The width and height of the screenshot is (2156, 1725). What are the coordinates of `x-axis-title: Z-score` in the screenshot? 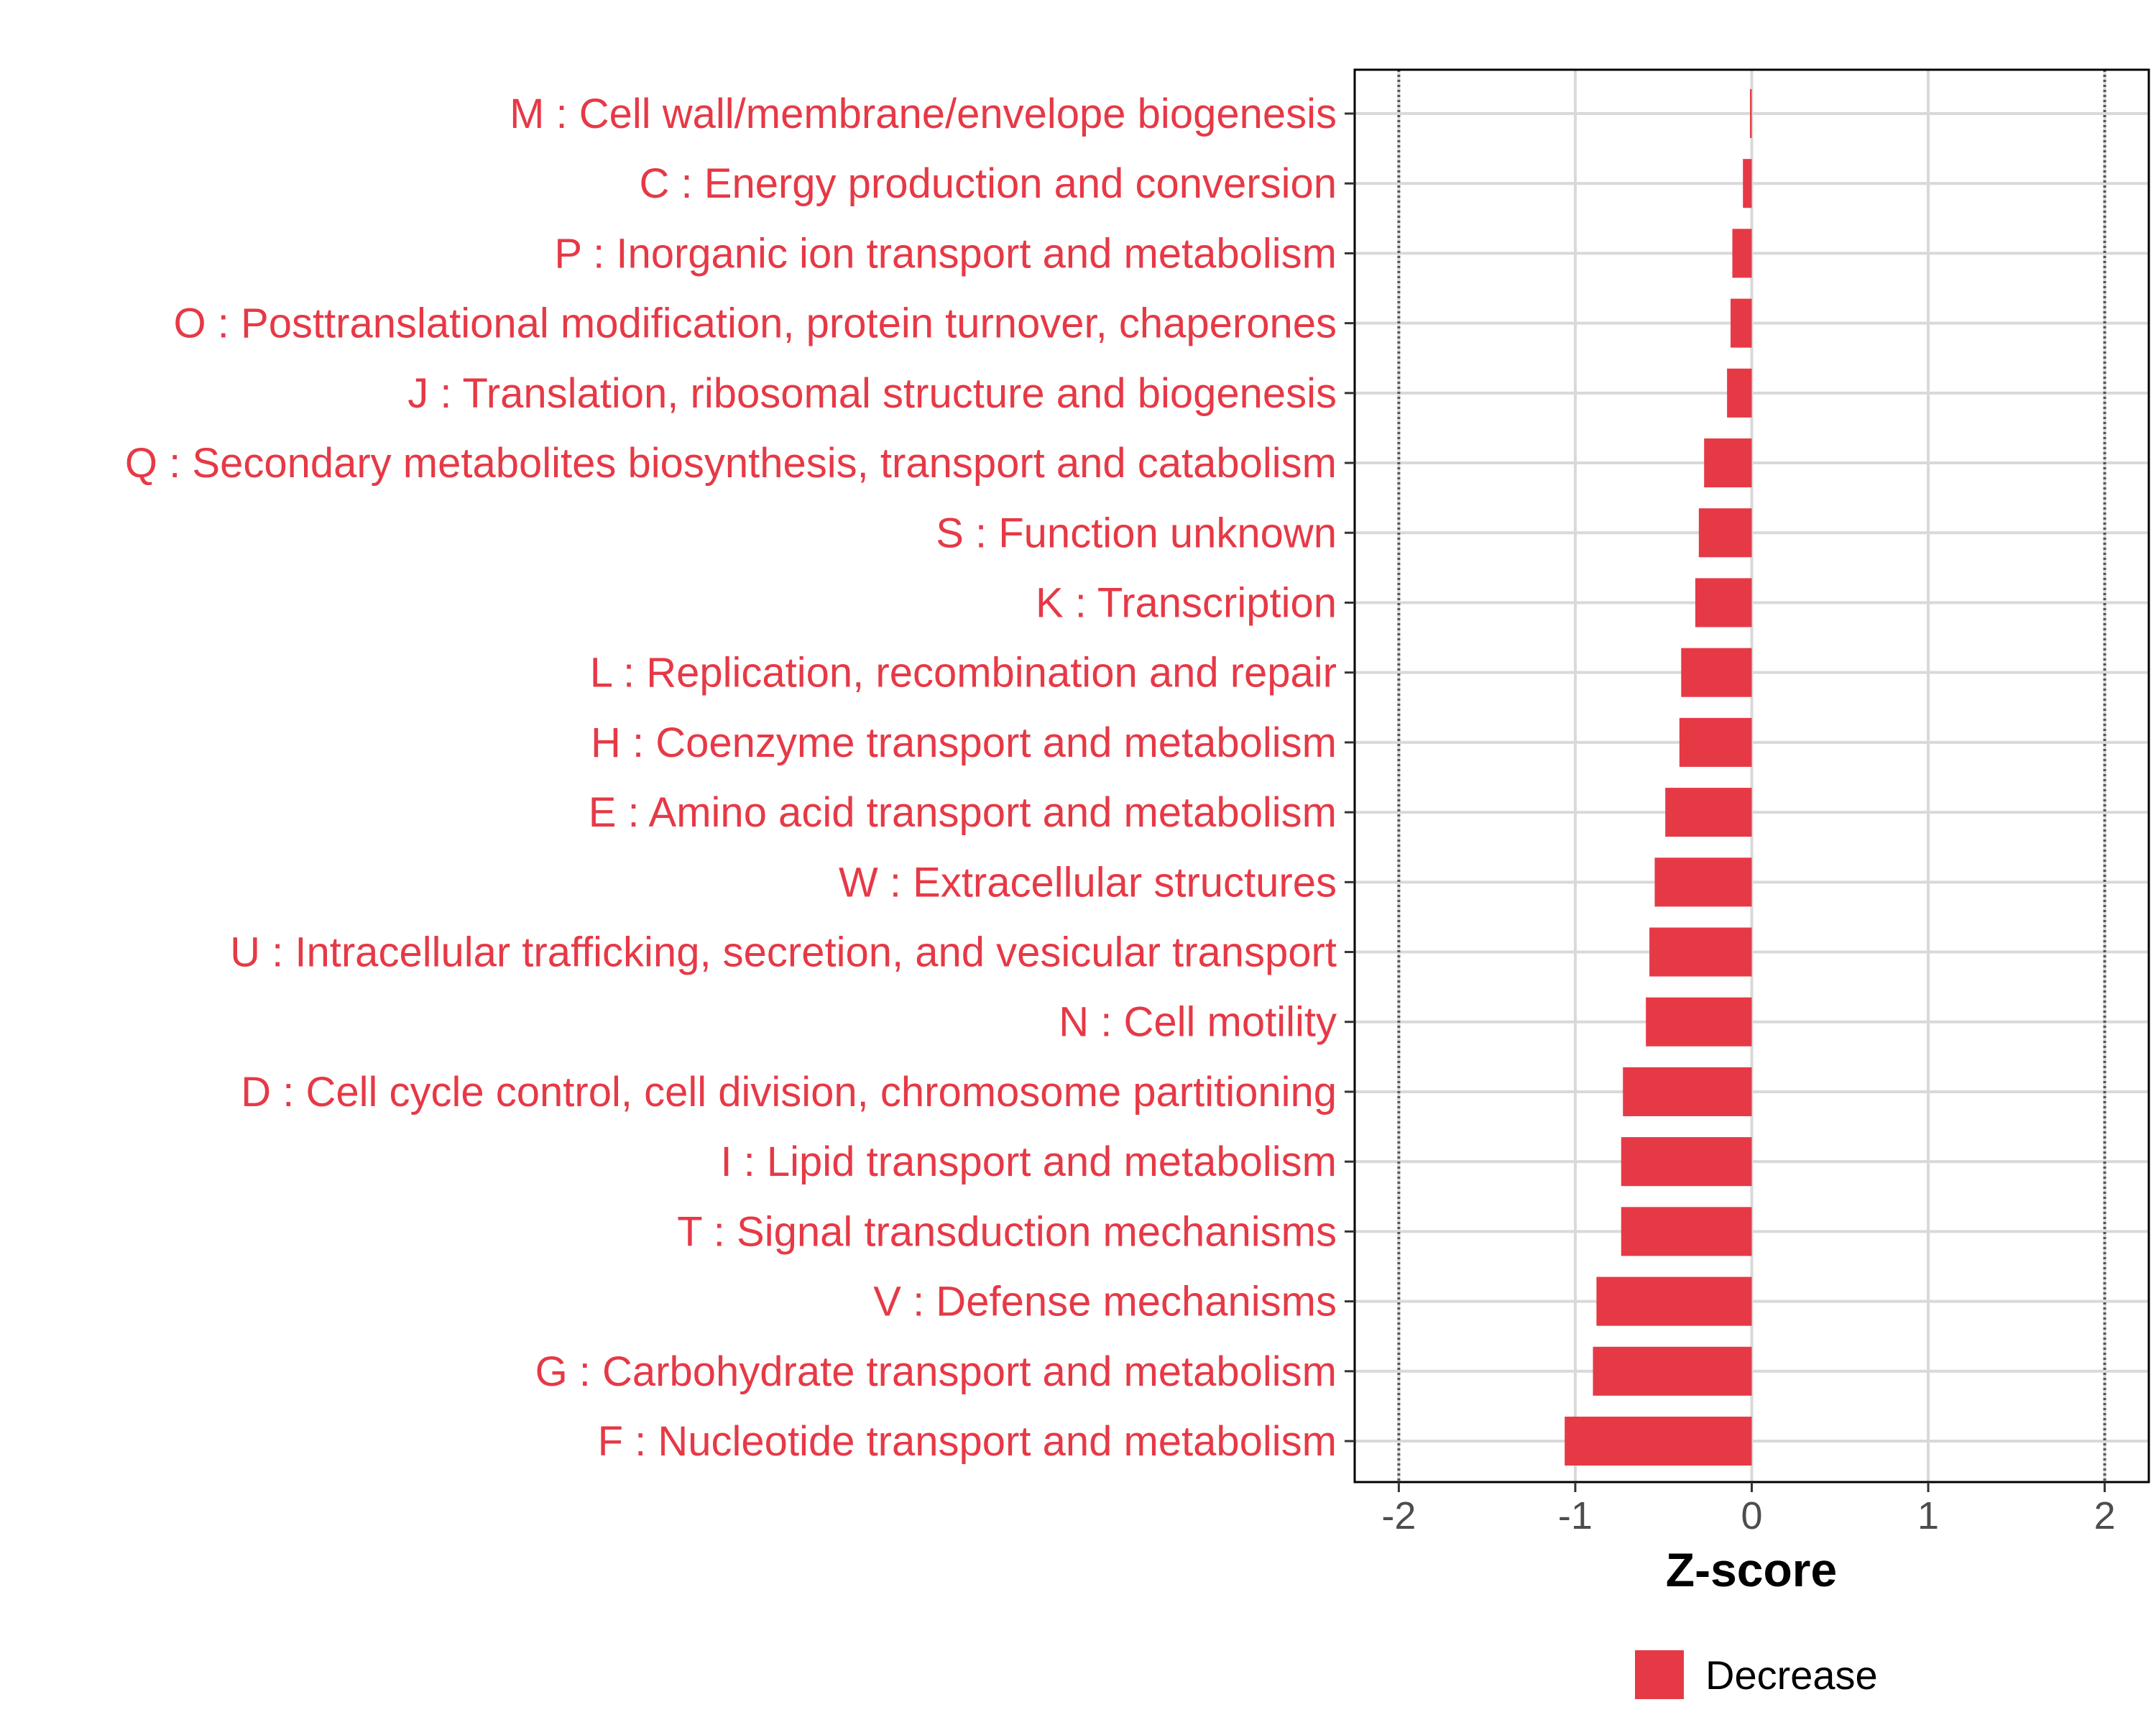 It's located at (1752, 1569).